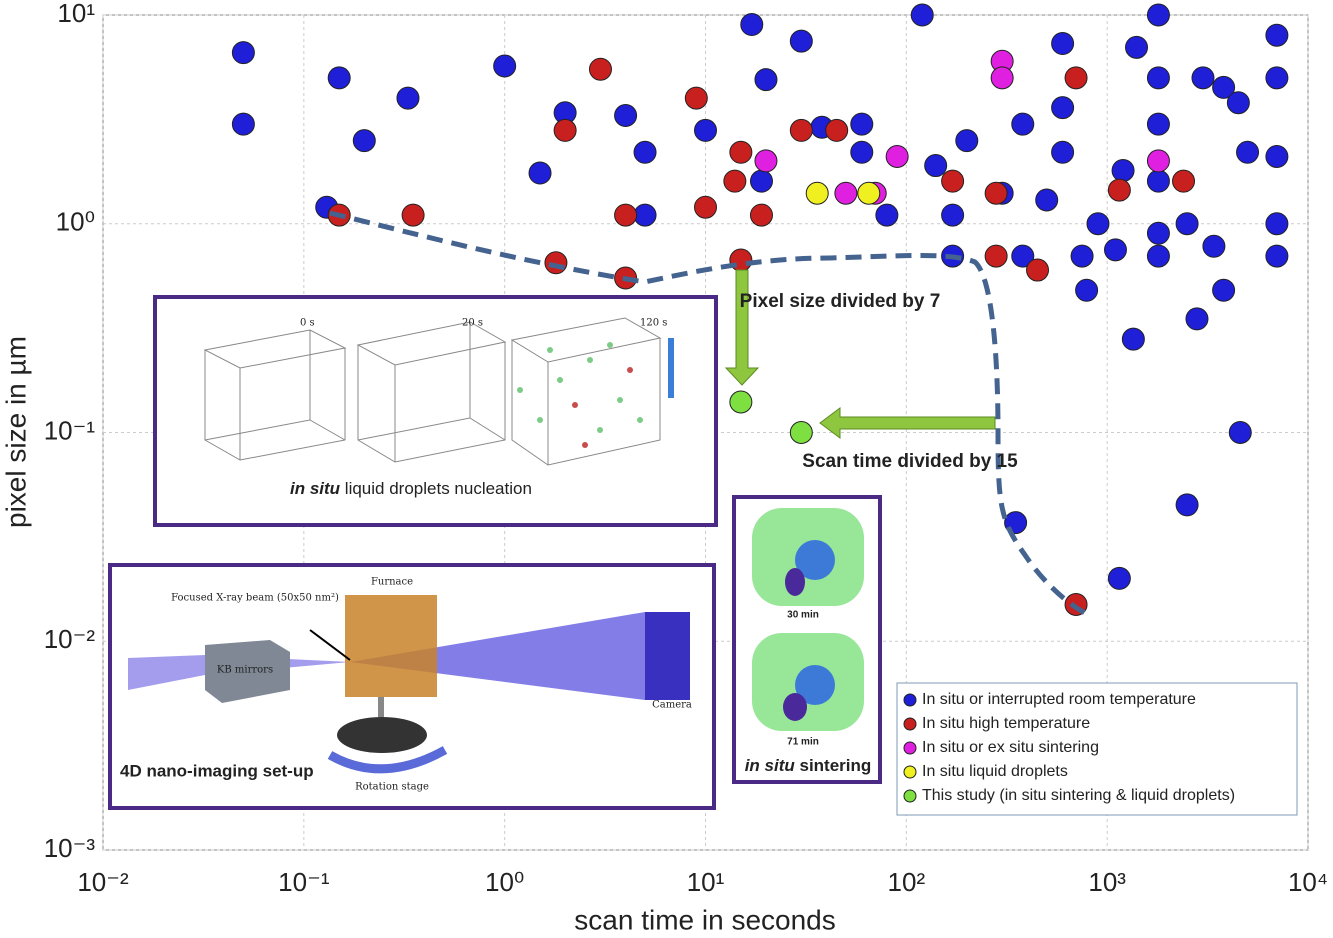  Describe the element at coordinates (391, 646) in the screenshot. I see `furnace` at that location.